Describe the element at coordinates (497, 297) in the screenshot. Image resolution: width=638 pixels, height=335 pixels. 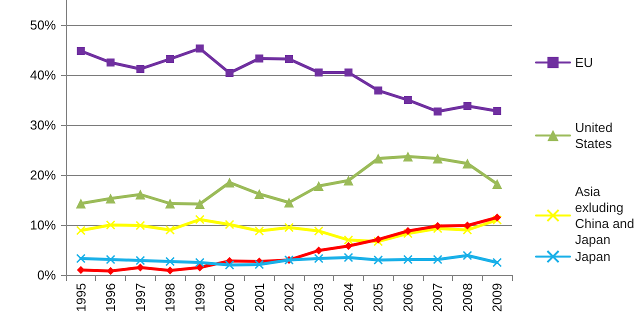
I see `x-tick-label: 2009` at that location.